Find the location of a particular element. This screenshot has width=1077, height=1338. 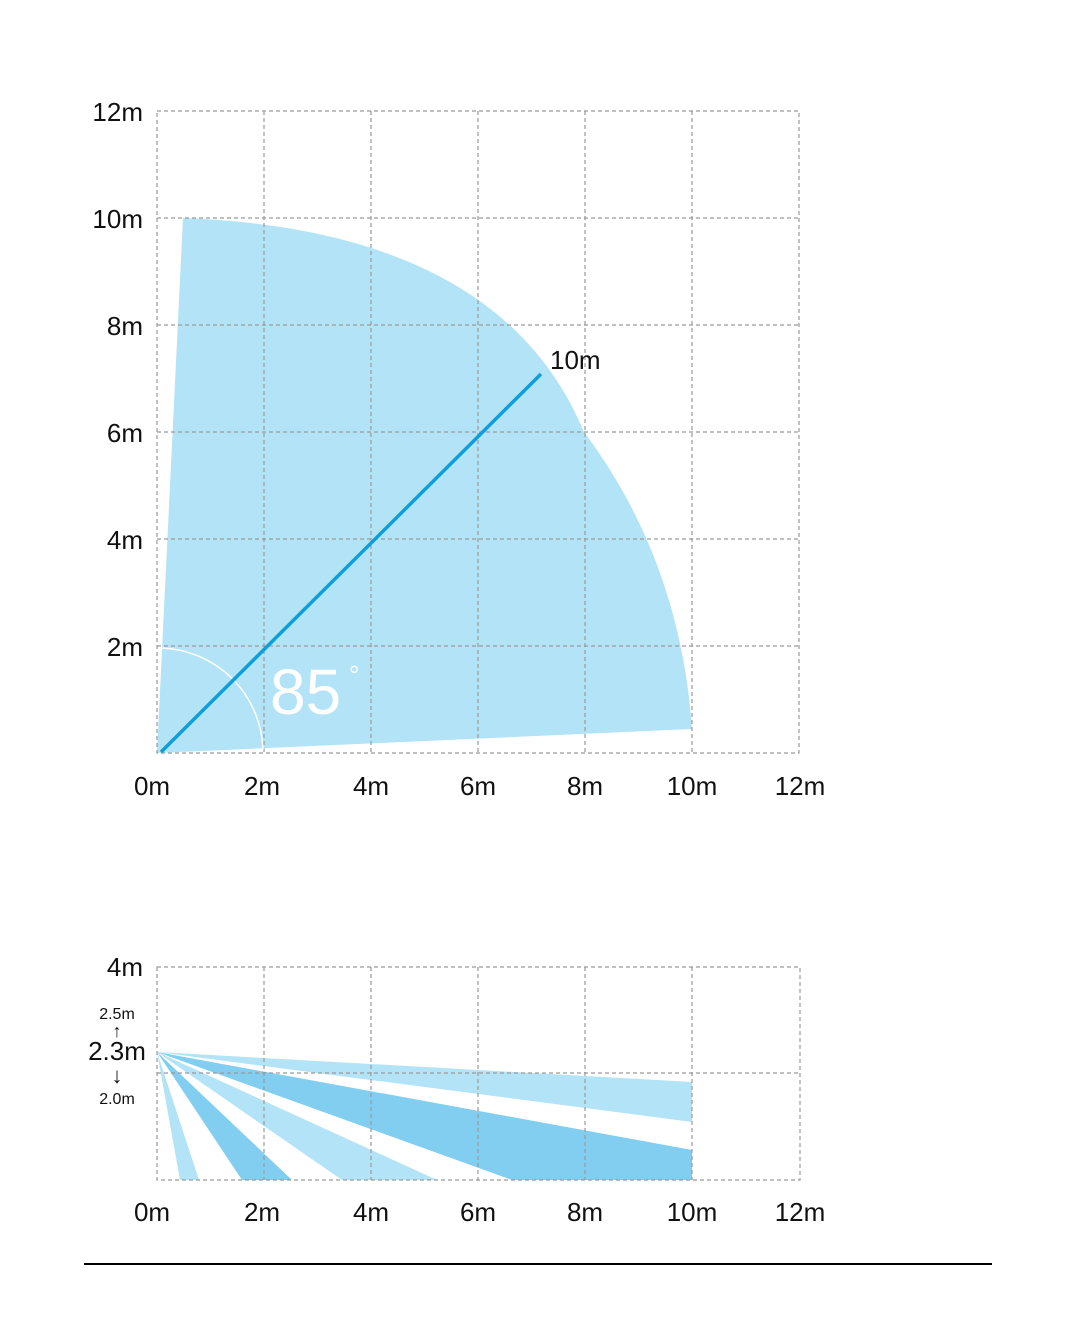

range-label: 10m is located at coordinates (575, 360).